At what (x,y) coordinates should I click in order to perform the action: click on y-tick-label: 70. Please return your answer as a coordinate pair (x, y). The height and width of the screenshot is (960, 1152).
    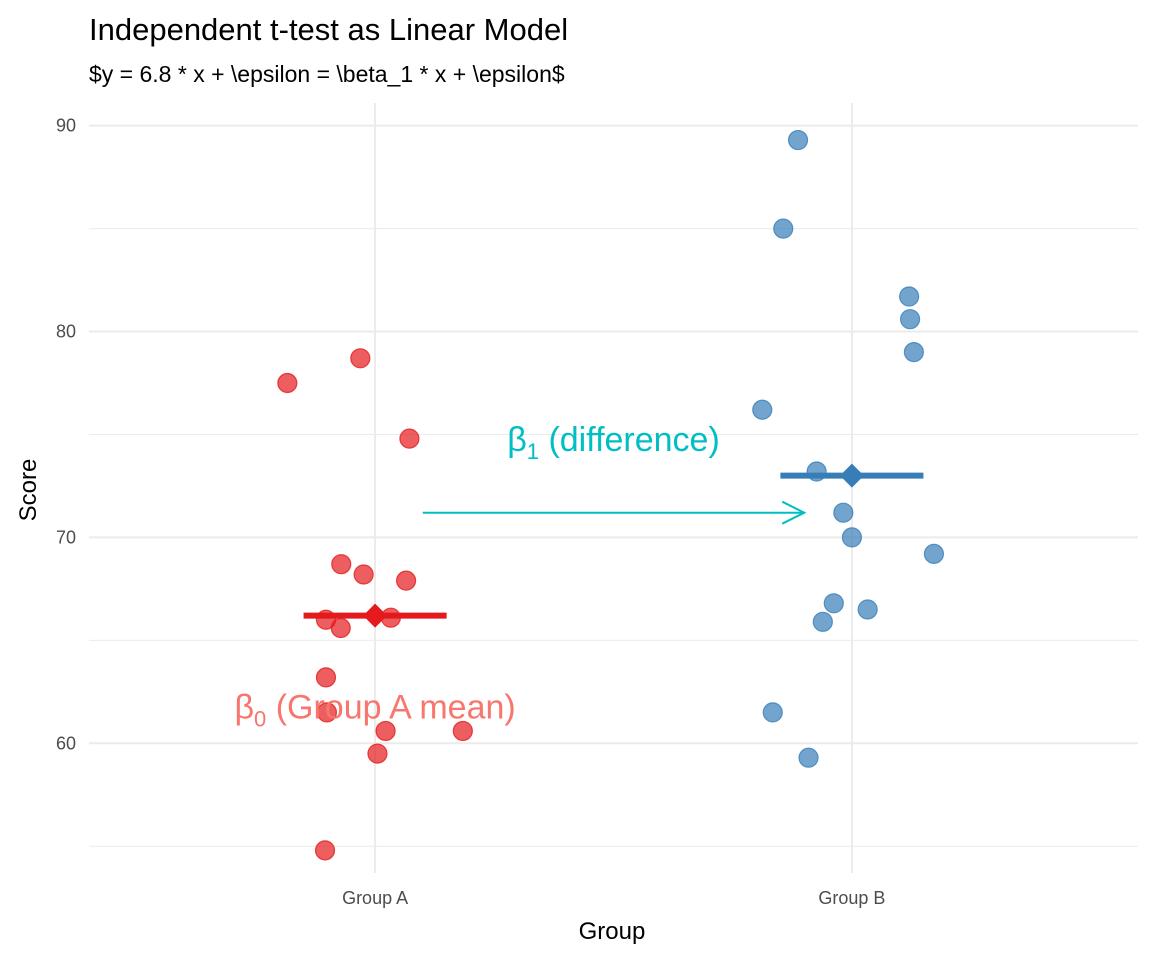
    Looking at the image, I should click on (66, 537).